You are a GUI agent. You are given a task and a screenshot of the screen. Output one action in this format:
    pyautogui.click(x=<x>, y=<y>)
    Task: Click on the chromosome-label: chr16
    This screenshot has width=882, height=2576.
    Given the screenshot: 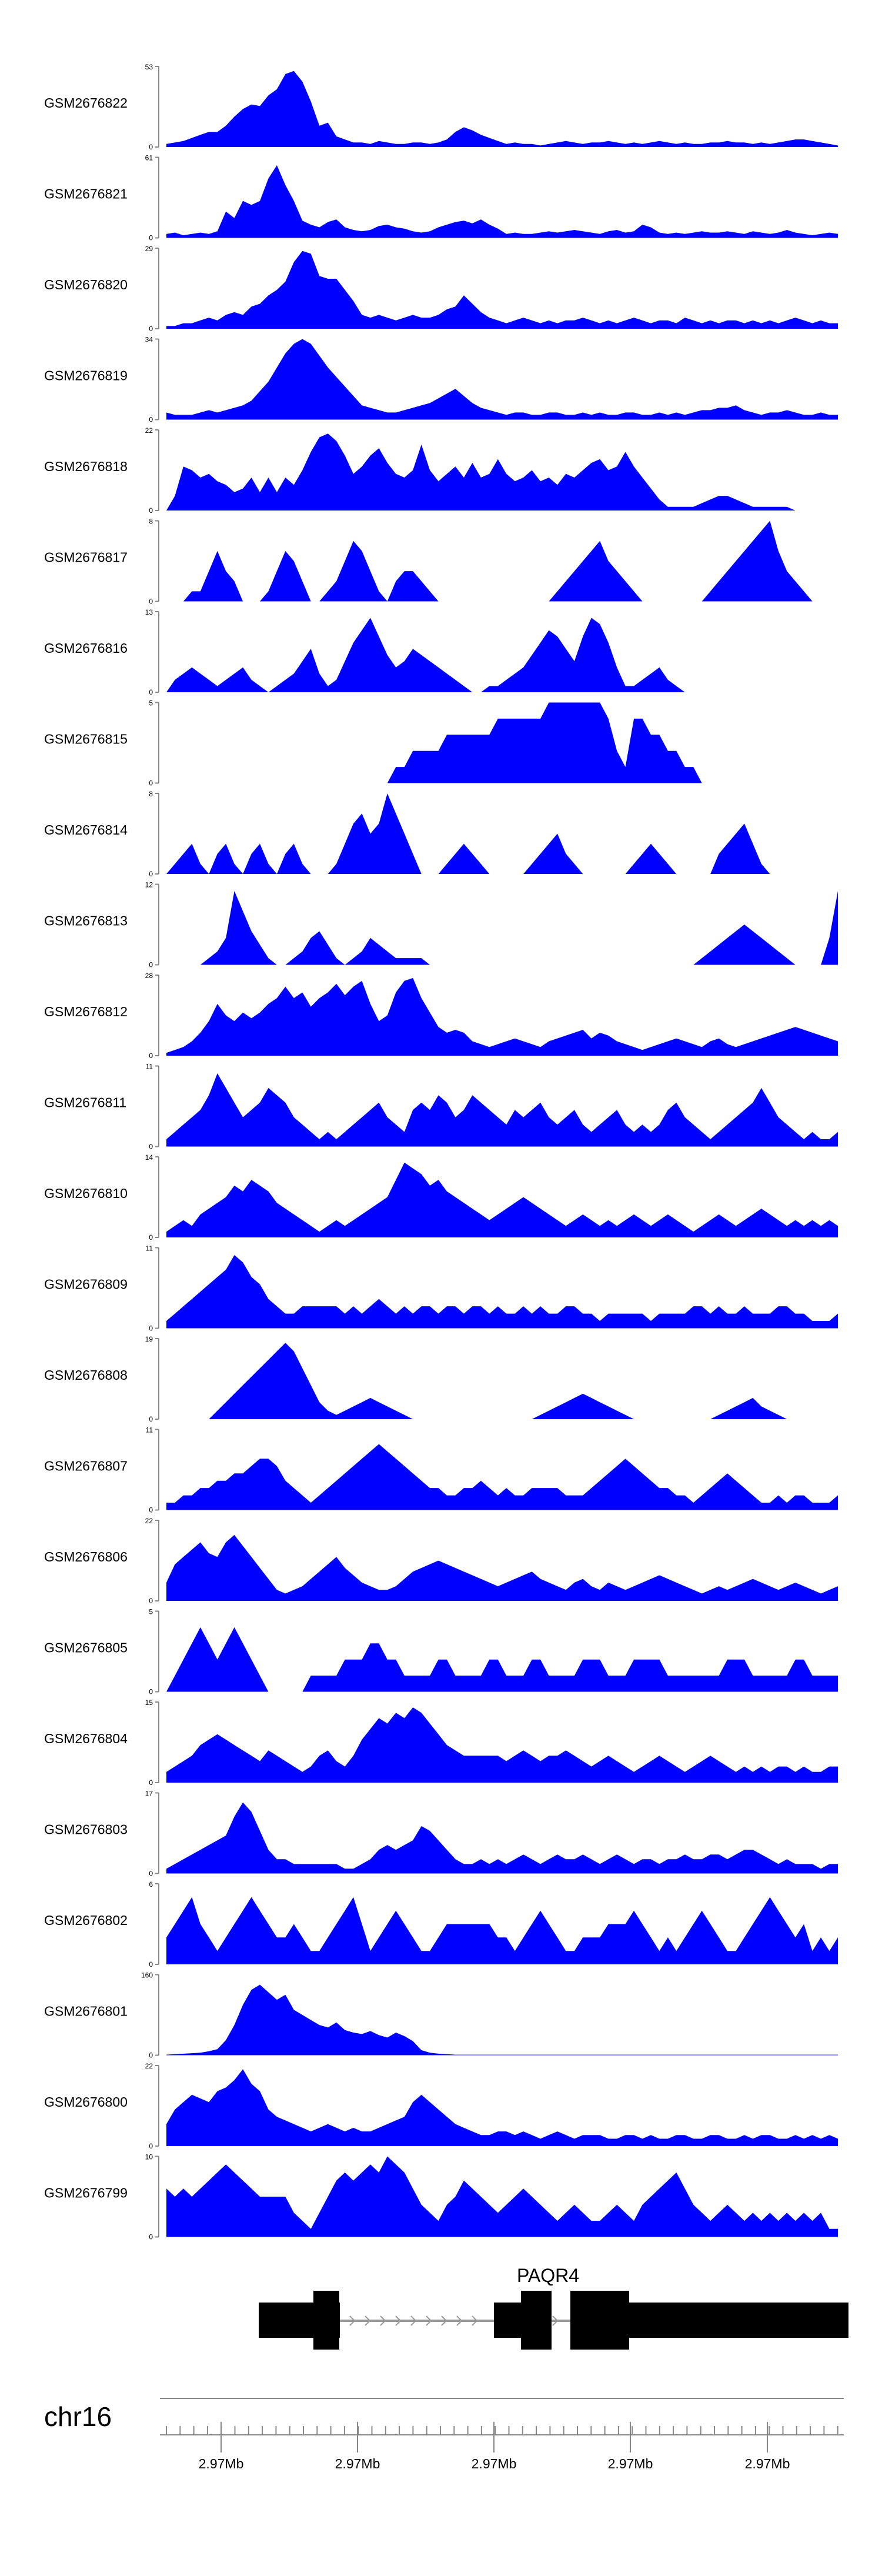 What is the action you would take?
    pyautogui.click(x=78, y=2416)
    